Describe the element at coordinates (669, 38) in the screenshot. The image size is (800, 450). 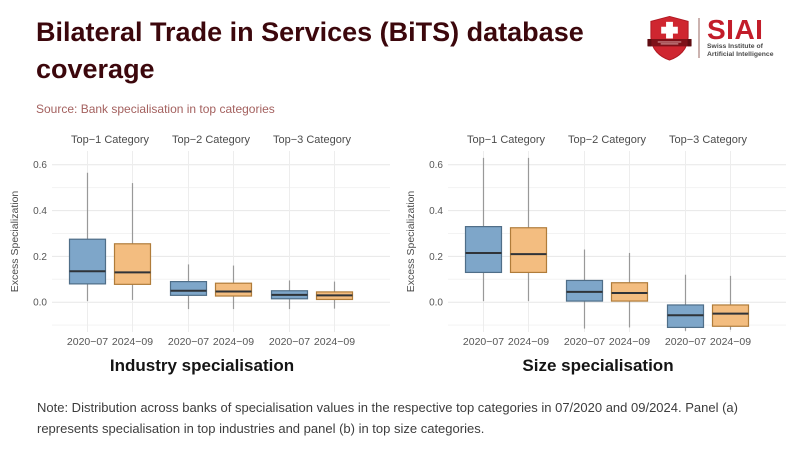
I see `swiss-shield-icon` at that location.